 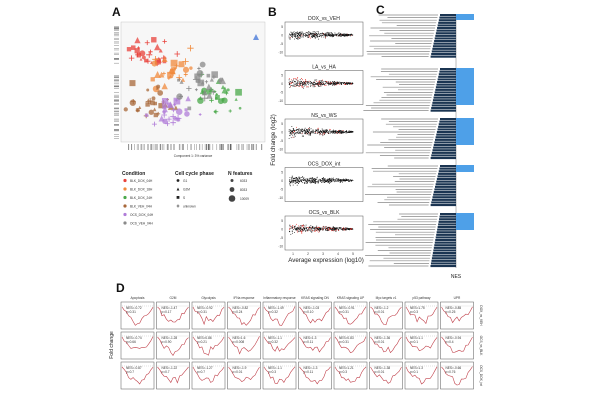 What do you see at coordinates (238, 372) in the screenshot?
I see `enrichment-stat: p=0.01` at bounding box center [238, 372].